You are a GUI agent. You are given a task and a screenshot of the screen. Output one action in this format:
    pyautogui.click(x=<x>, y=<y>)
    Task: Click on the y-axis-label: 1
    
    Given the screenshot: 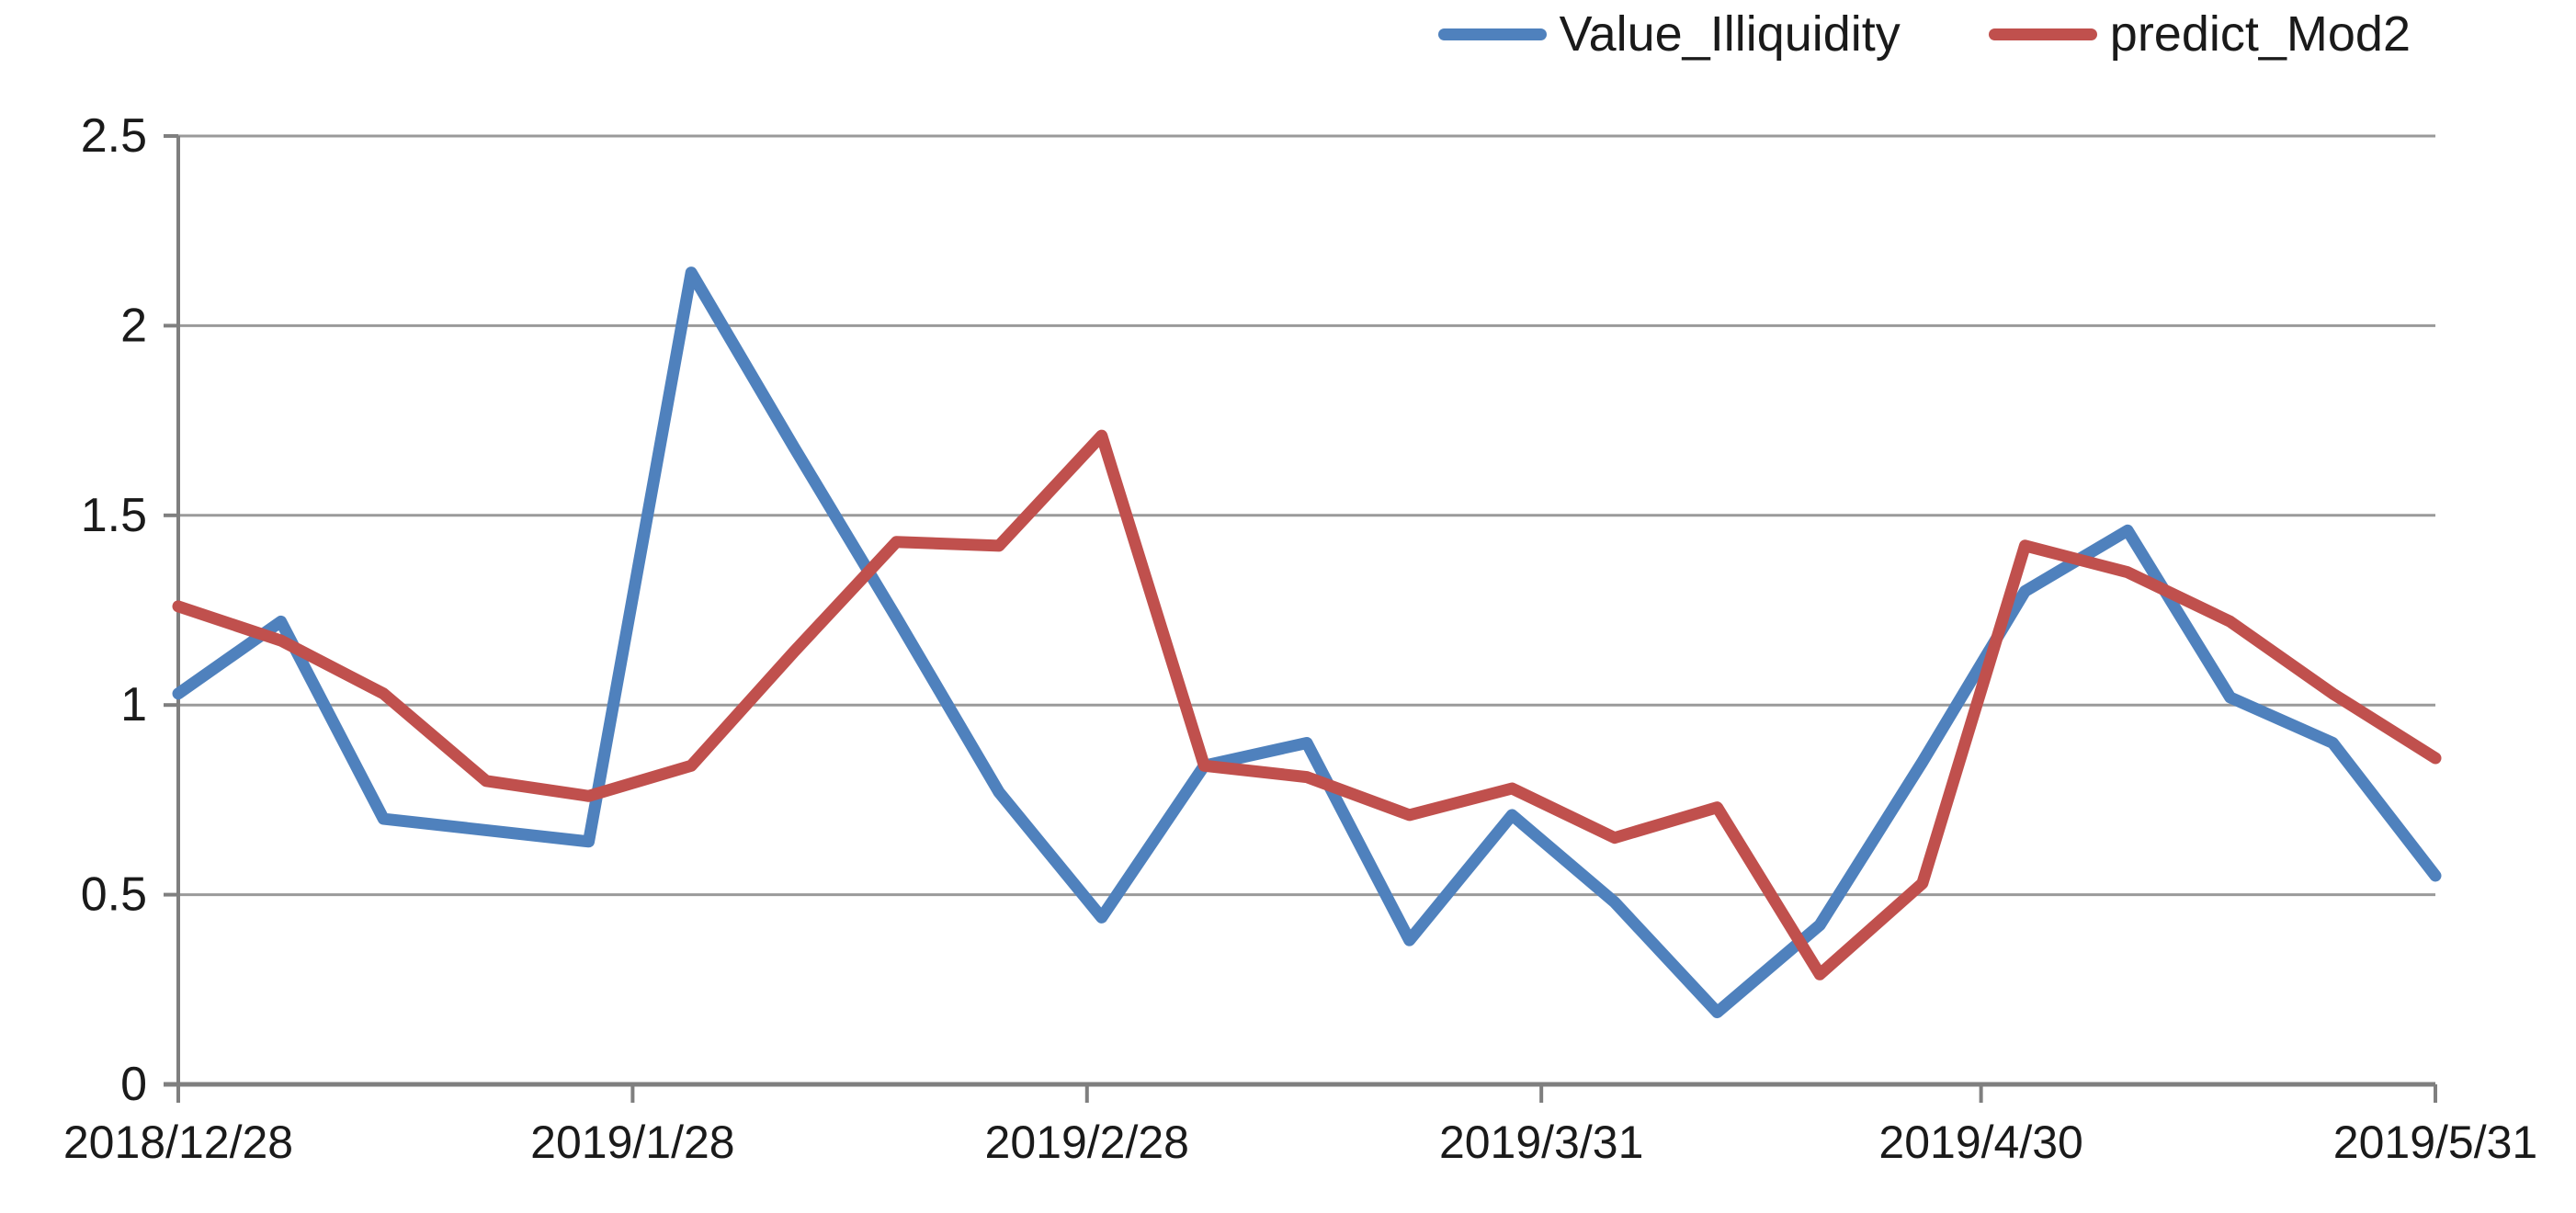 What is the action you would take?
    pyautogui.click(x=133, y=705)
    